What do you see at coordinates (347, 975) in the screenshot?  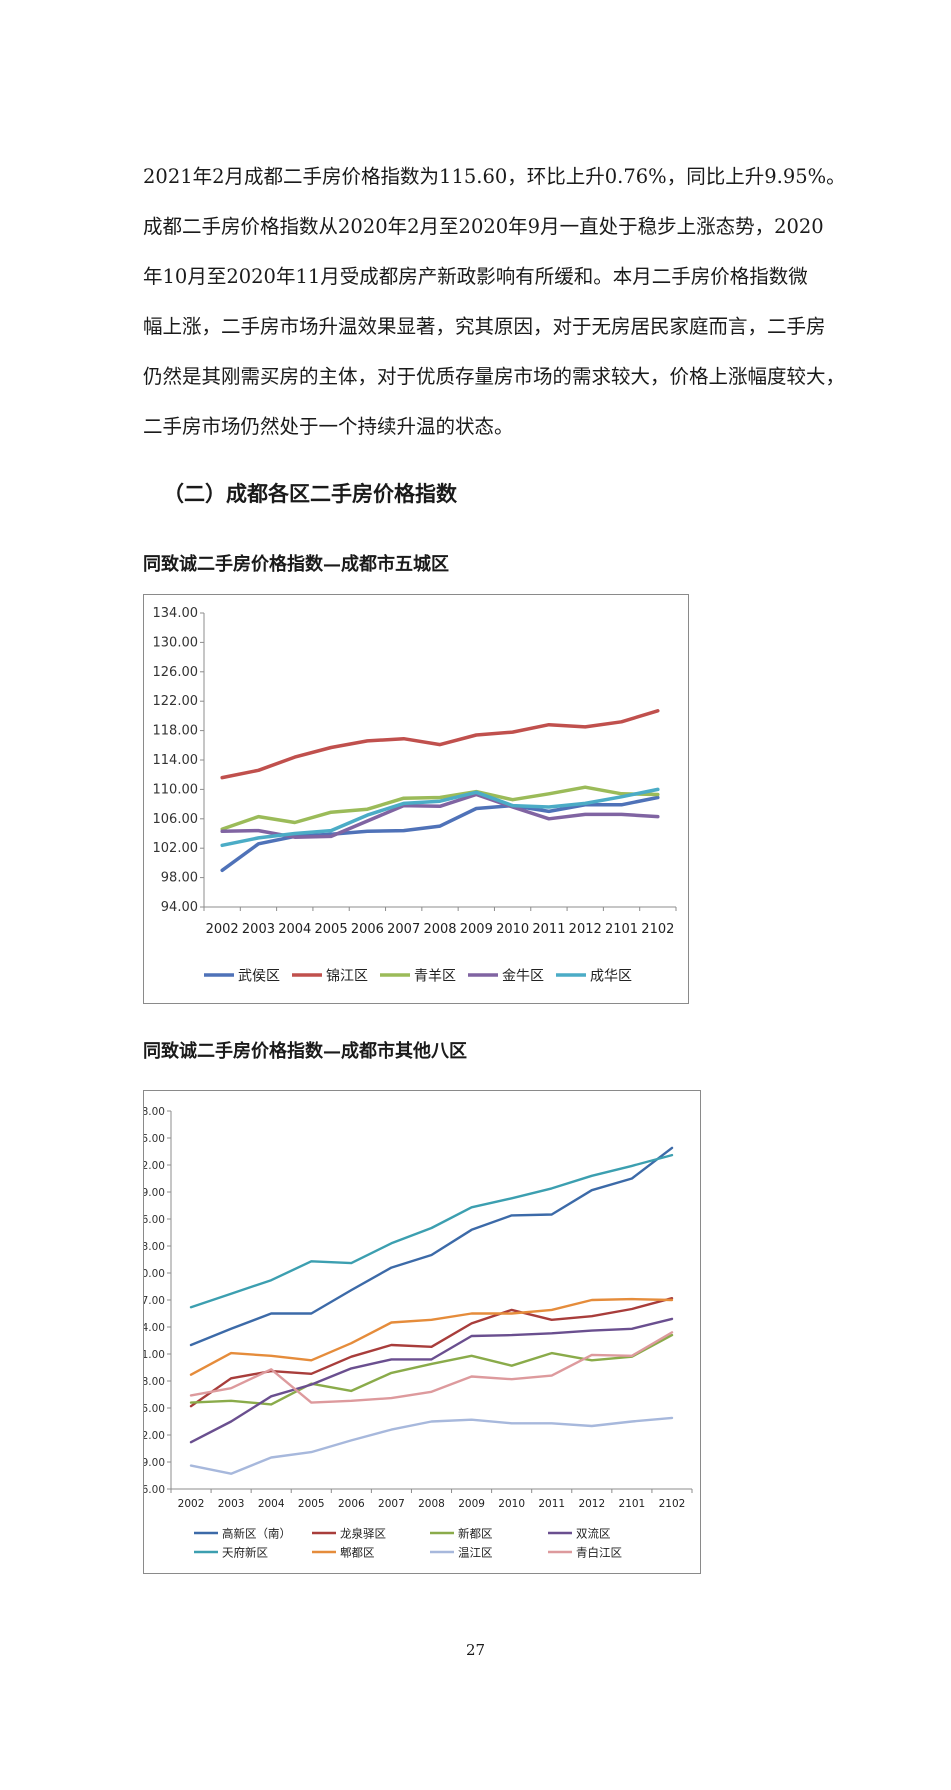 I see `legend-label: 锦江区` at bounding box center [347, 975].